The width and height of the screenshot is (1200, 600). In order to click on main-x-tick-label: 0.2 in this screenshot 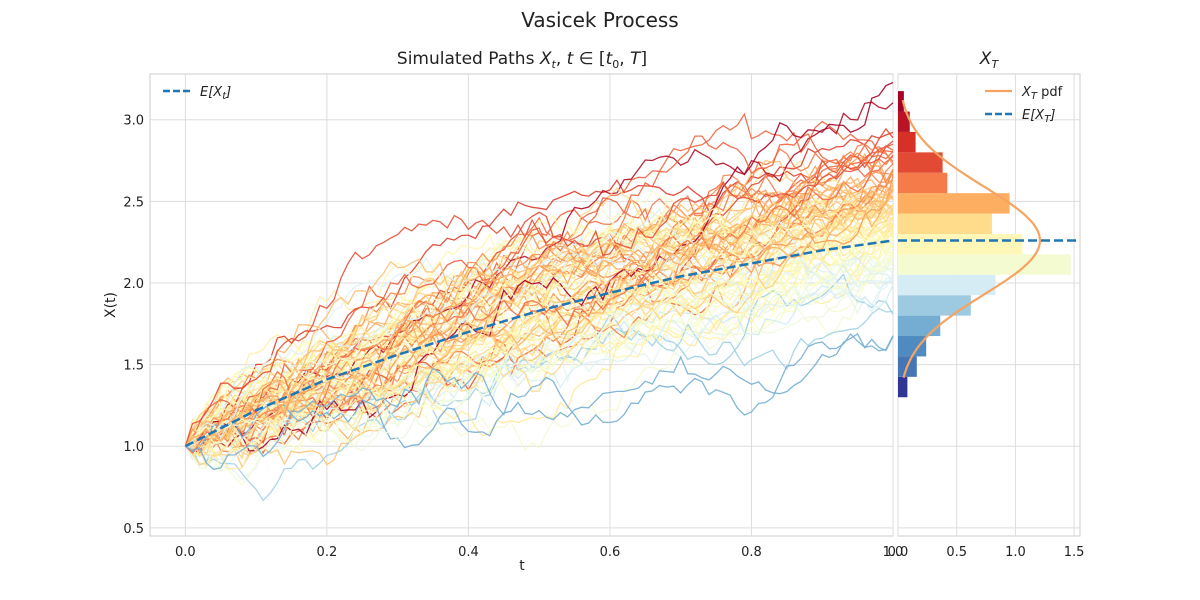, I will do `click(327, 552)`.